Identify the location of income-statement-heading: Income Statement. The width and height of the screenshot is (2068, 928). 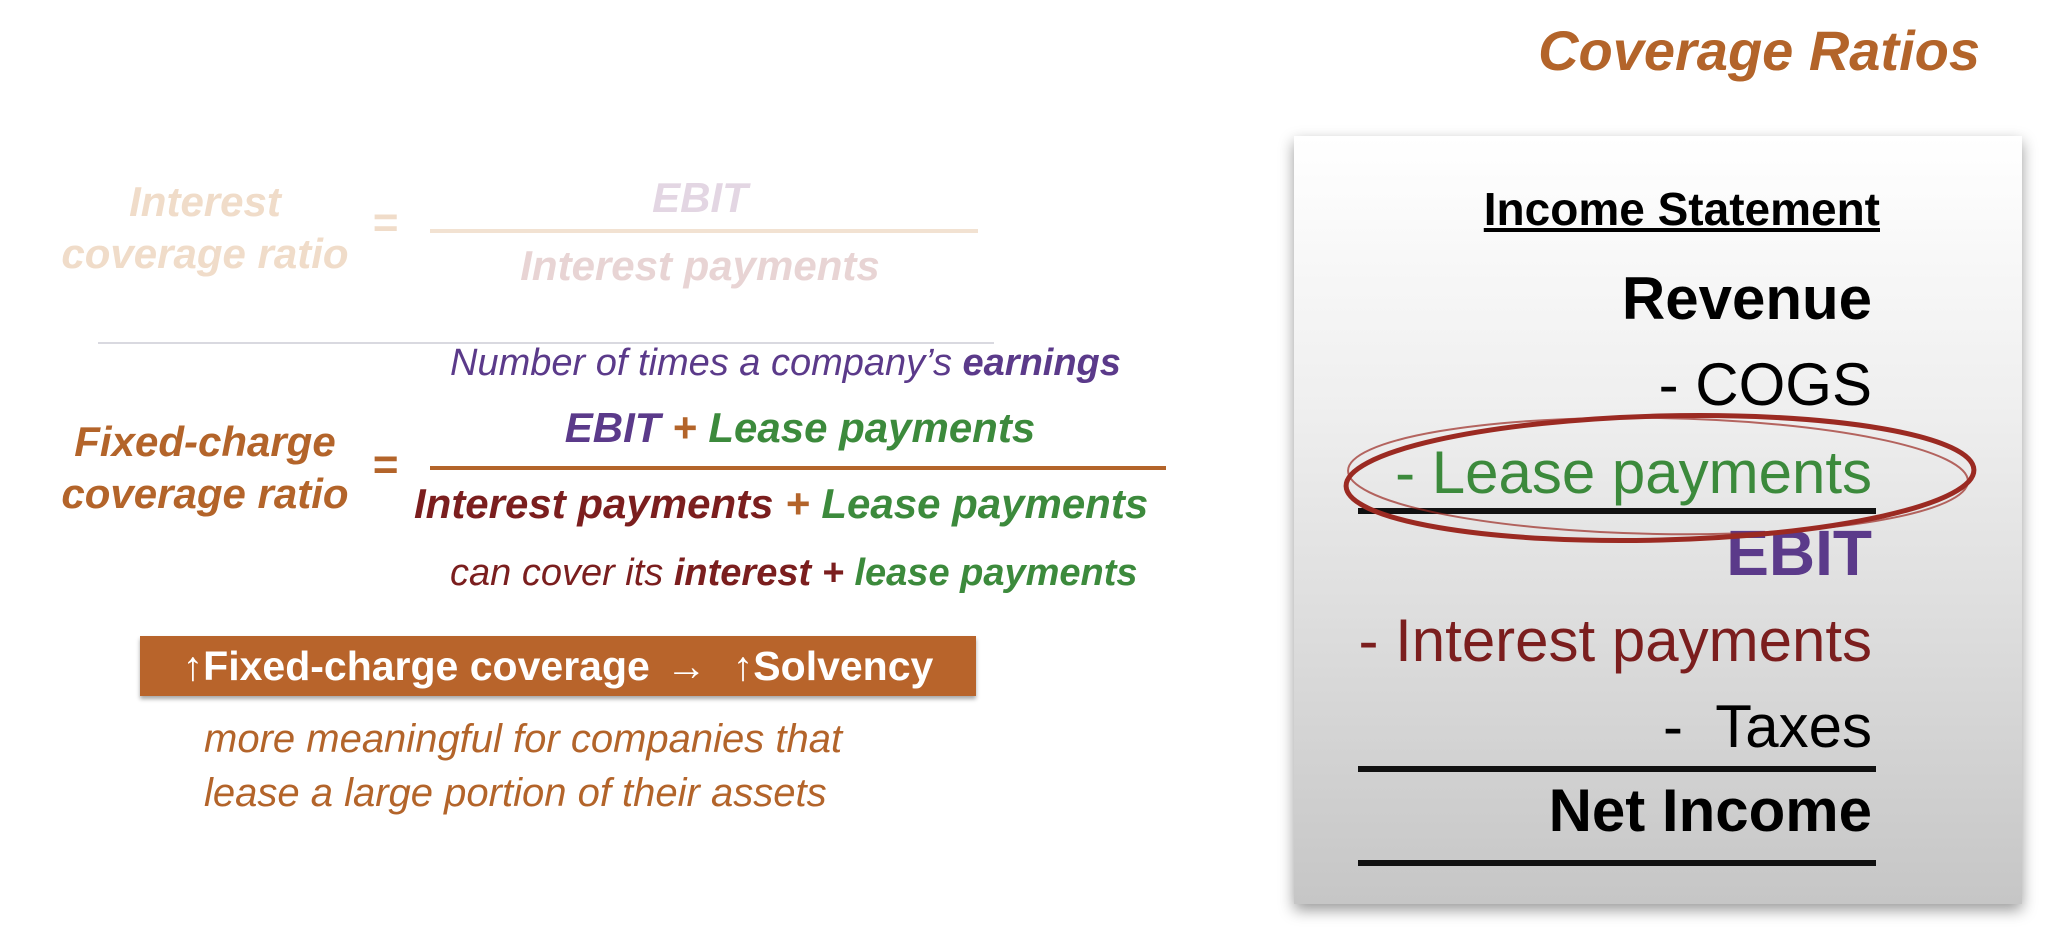
(1681, 209).